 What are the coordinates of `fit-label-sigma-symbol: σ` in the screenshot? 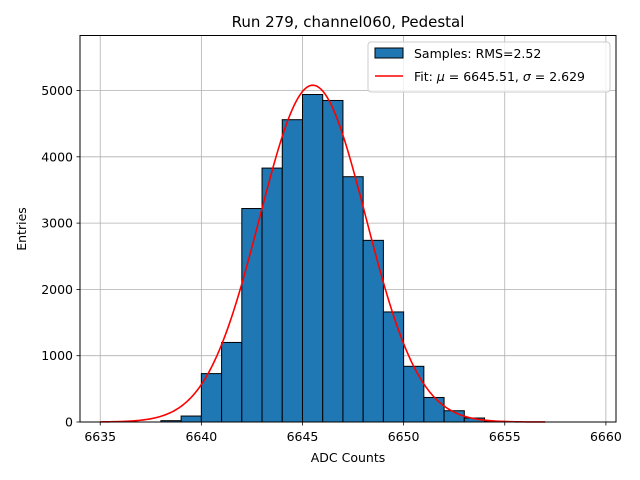 It's located at (527, 76).